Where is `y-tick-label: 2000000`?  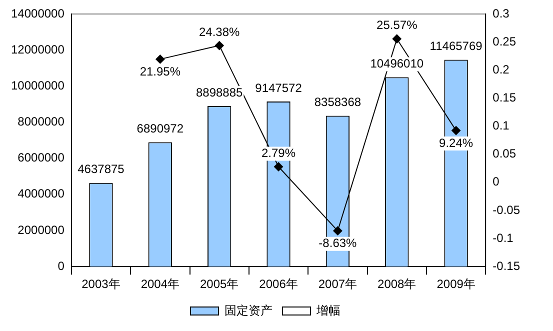
y-tick-label: 2000000 is located at coordinates (41, 229).